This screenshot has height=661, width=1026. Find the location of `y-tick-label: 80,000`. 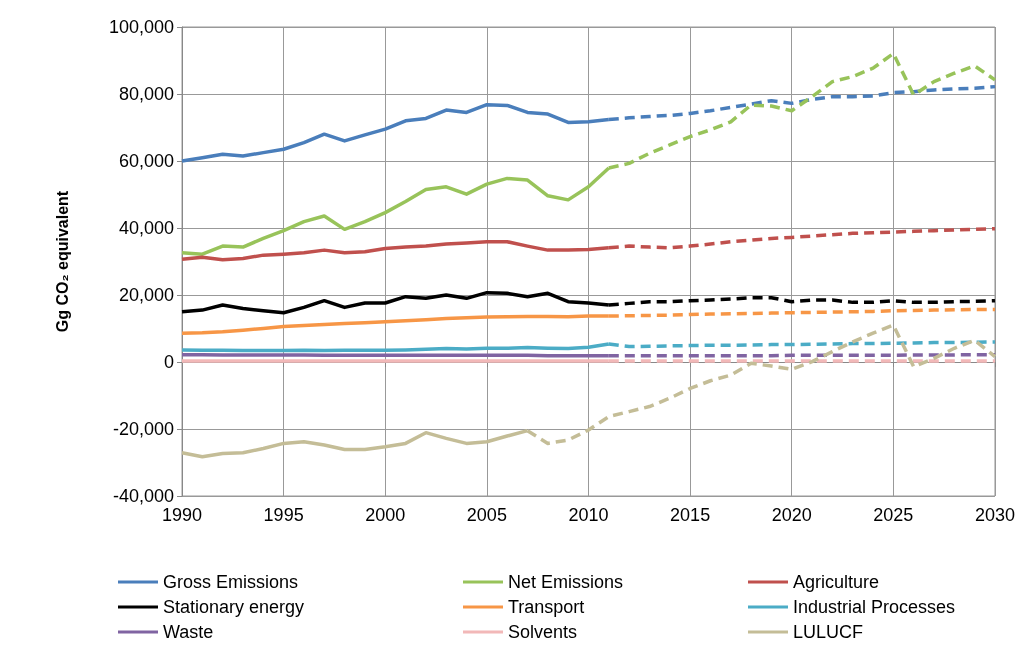

y-tick-label: 80,000 is located at coordinates (146, 94).